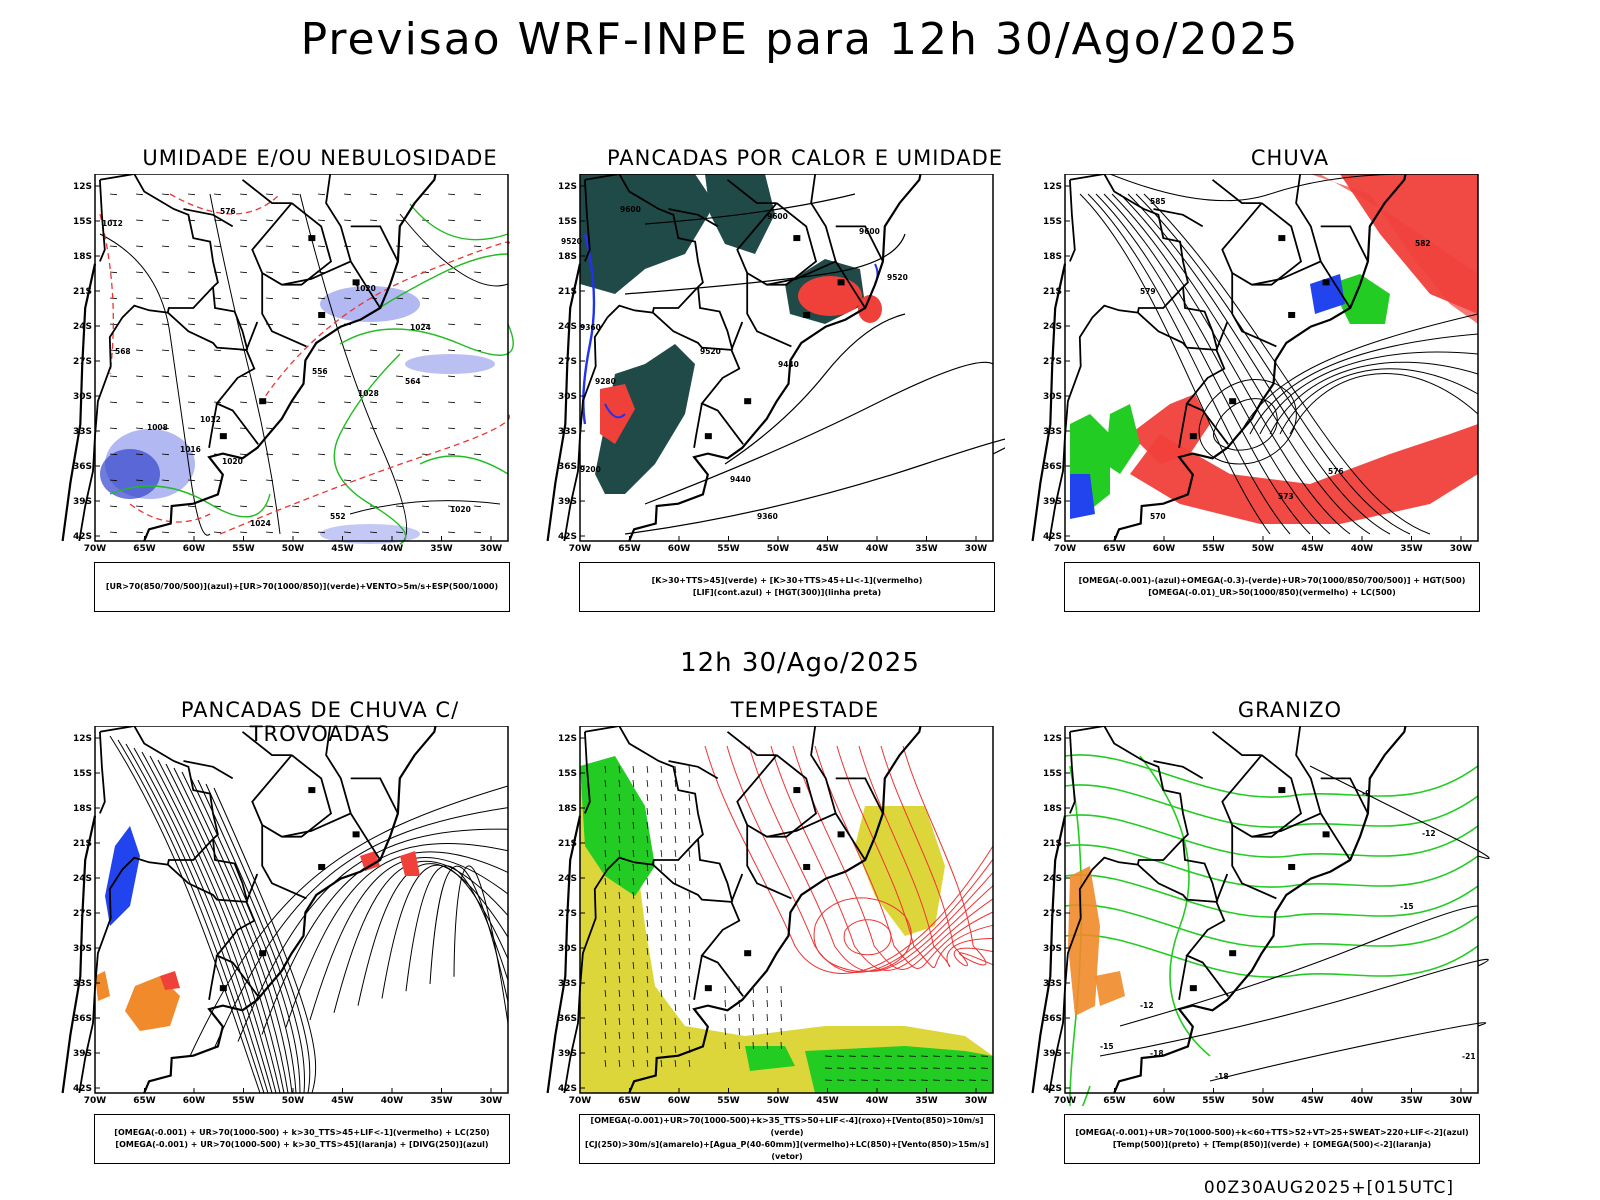 This screenshot has width=1600, height=1200. What do you see at coordinates (82, 1054) in the screenshot?
I see `lat-label: 39S` at bounding box center [82, 1054].